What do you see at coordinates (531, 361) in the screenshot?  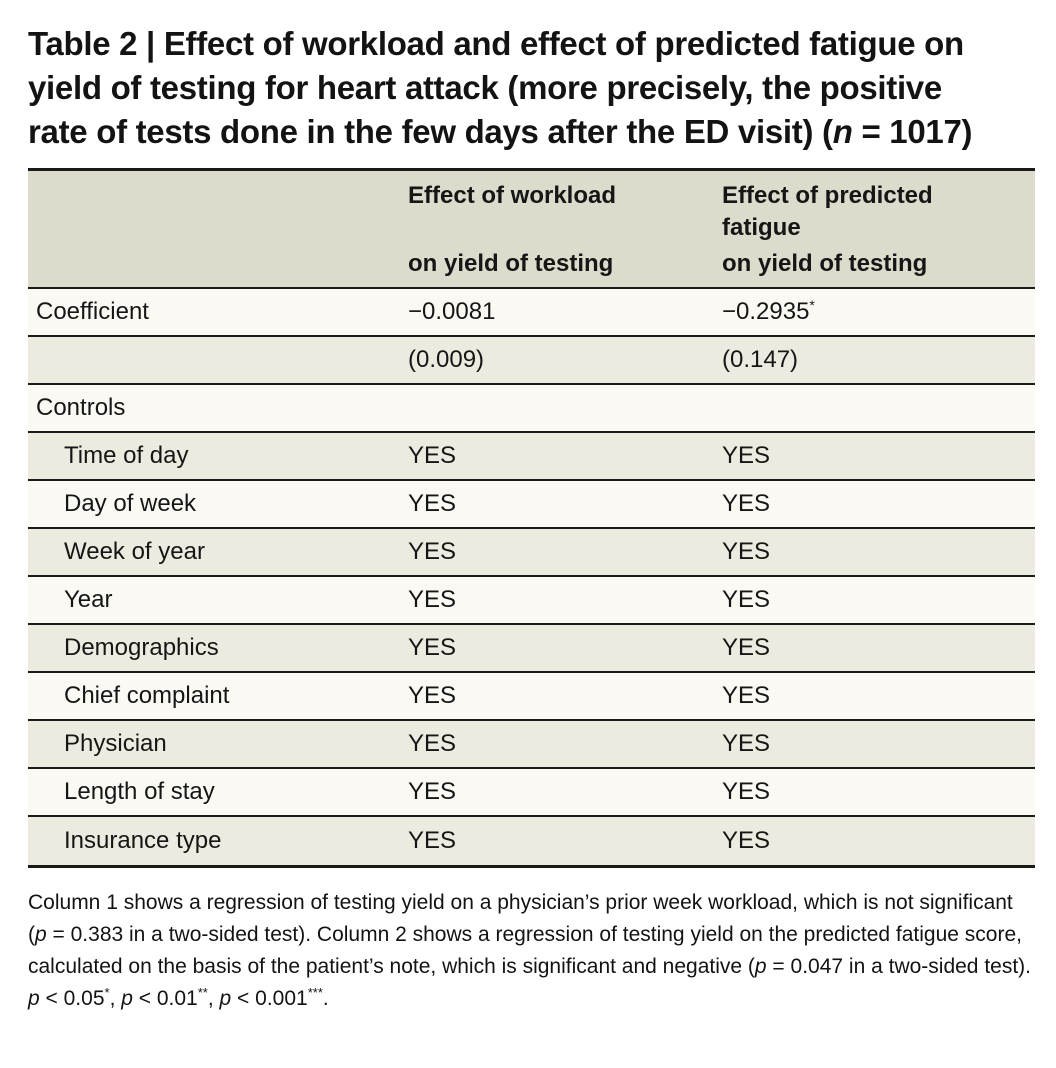 I see `row-standard-errors: (0.009) (0.147)` at bounding box center [531, 361].